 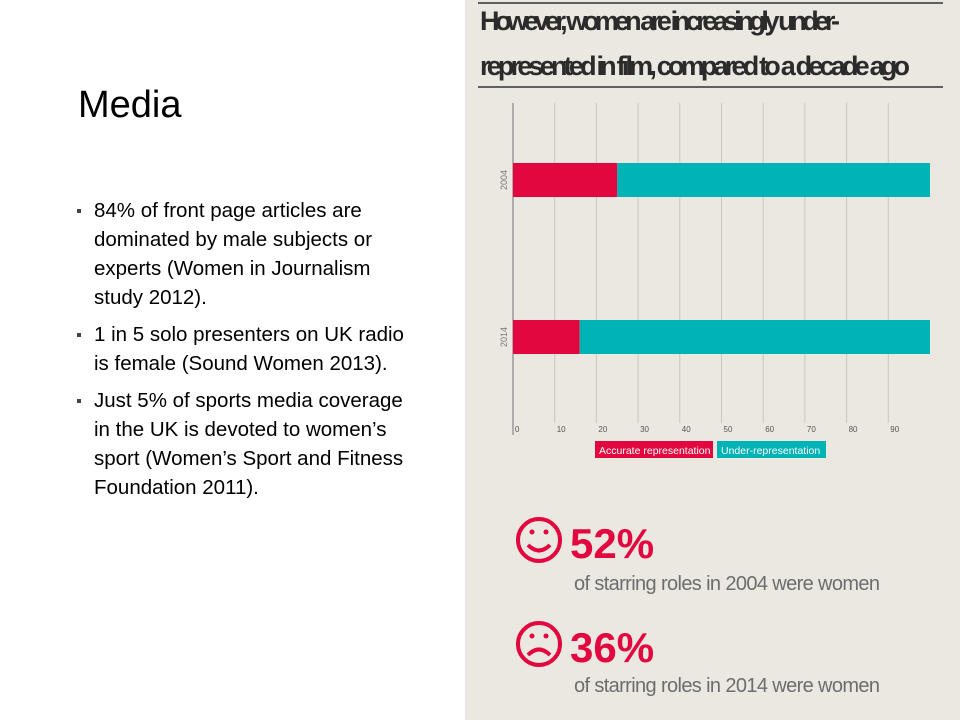 I want to click on x-tick-label: 10, so click(x=561, y=429).